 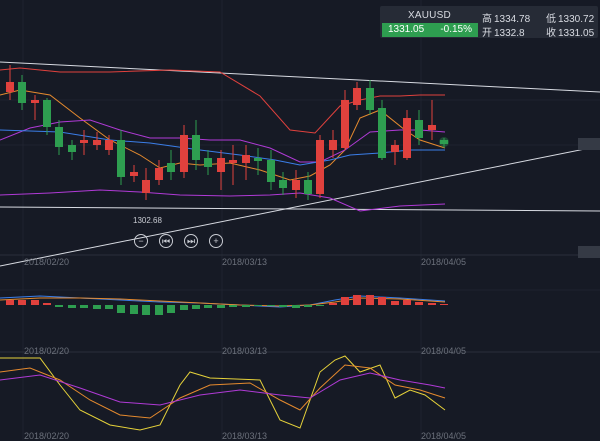 What do you see at coordinates (487, 33) in the screenshot?
I see `open-label: 开` at bounding box center [487, 33].